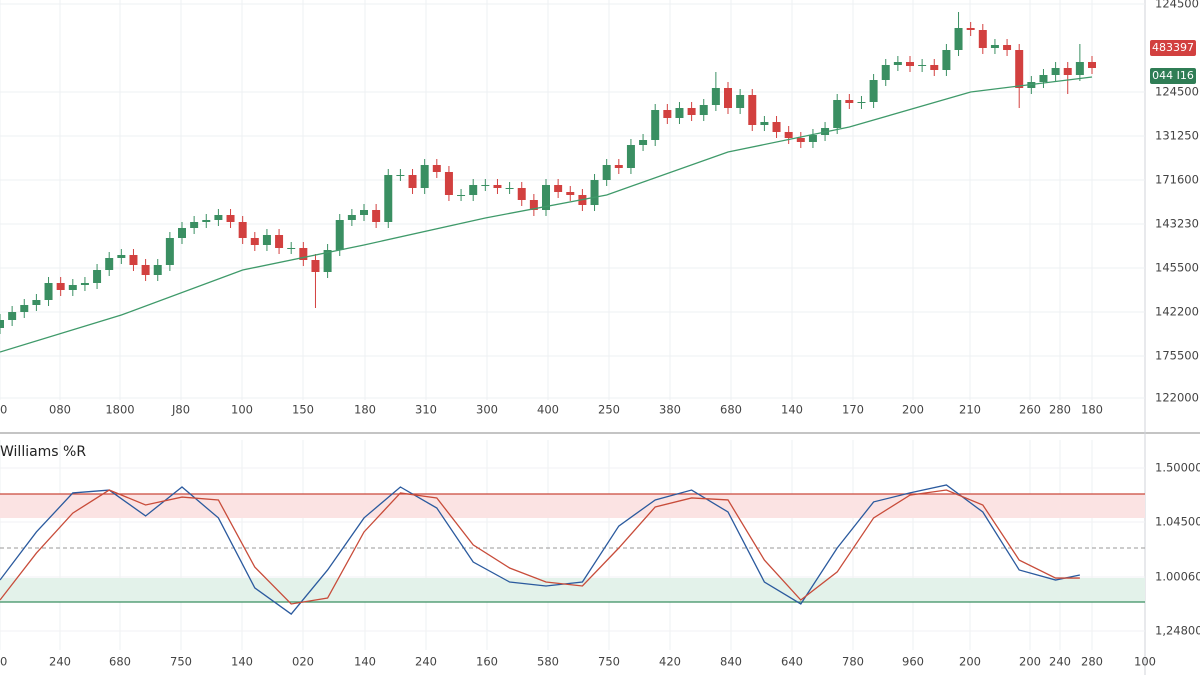 This screenshot has width=1200, height=675. Describe the element at coordinates (1030, 410) in the screenshot. I see `time-label: 260` at that location.